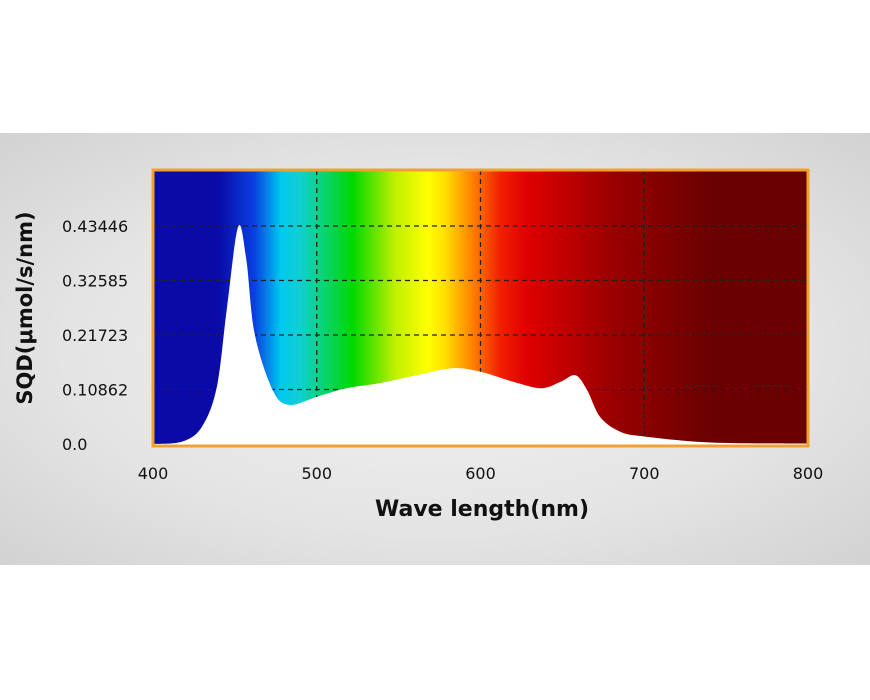 The image size is (870, 700). I want to click on y-tick-label: 0.21723, so click(95, 335).